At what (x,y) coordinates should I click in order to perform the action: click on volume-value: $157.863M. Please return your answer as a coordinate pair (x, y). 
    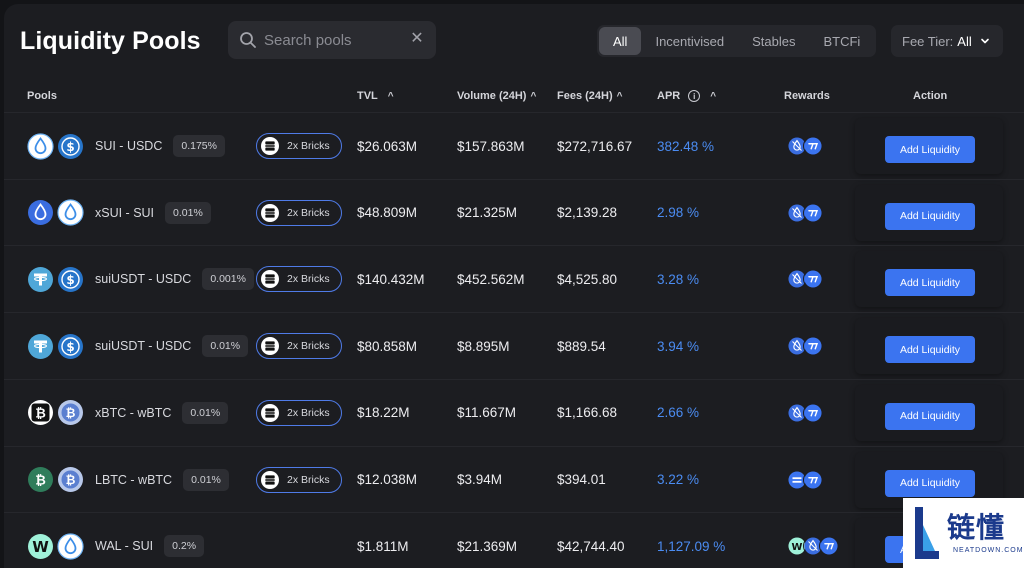
    Looking at the image, I should click on (491, 146).